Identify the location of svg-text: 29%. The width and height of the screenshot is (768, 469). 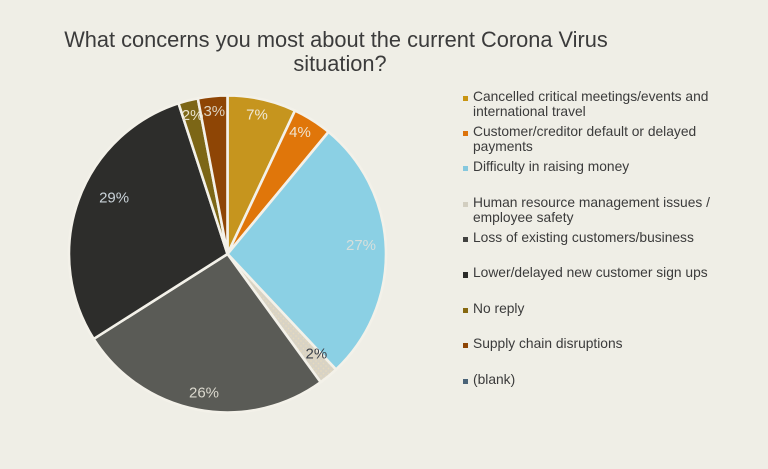
(114, 197).